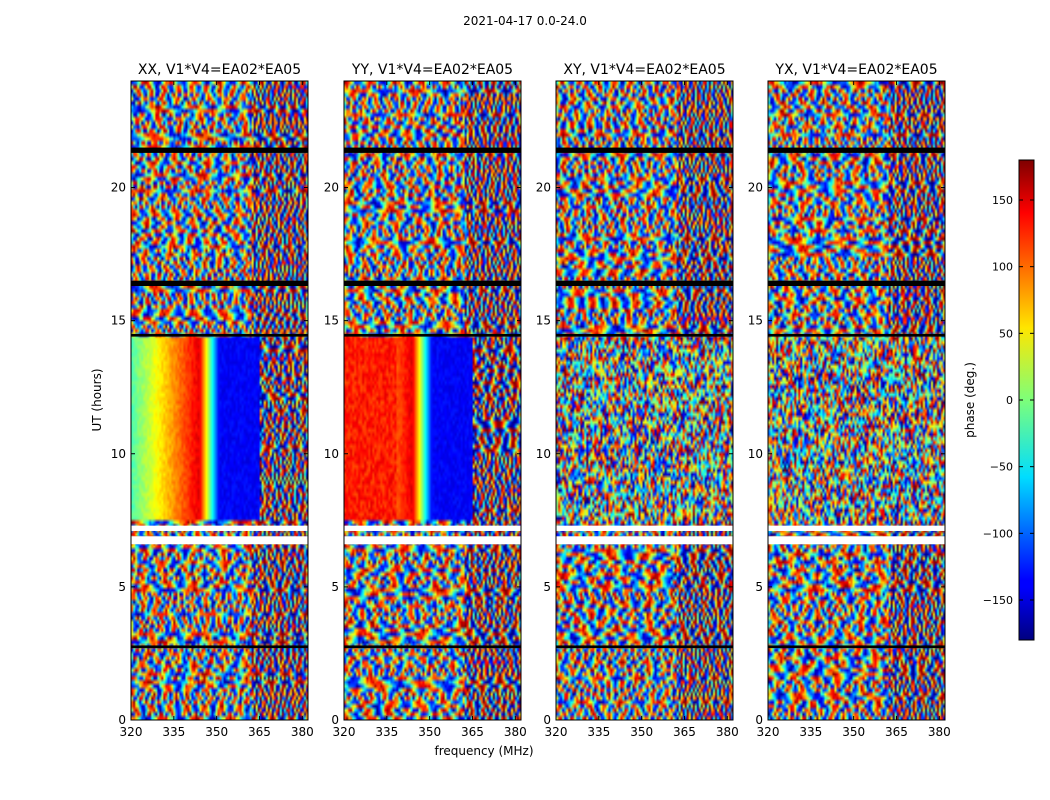  I want to click on panel-title: YX, V1*V4=EA02*EA05, so click(855, 70).